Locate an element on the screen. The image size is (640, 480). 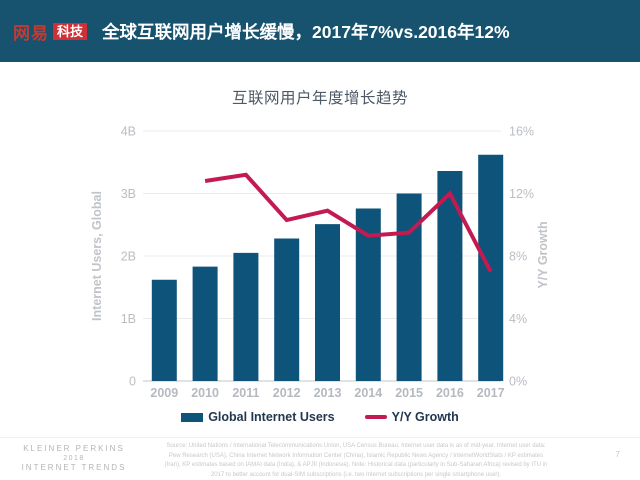
bar-2009 is located at coordinates (164, 330).